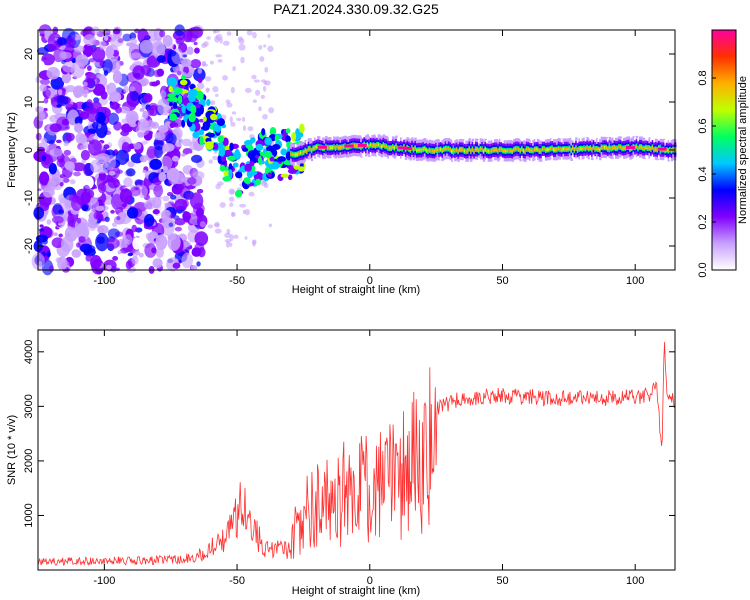  What do you see at coordinates (703, 77) in the screenshot?
I see `colorbar-tick-label: 0.8` at bounding box center [703, 77].